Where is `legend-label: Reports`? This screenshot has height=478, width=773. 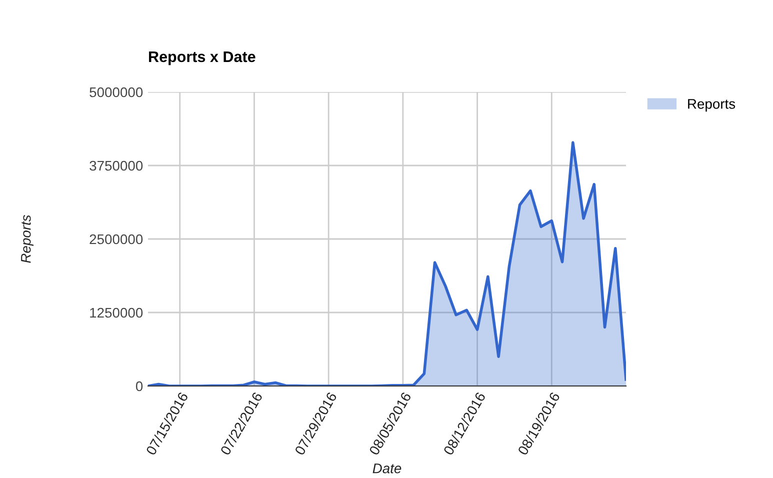
legend-label: Reports is located at coordinates (712, 105).